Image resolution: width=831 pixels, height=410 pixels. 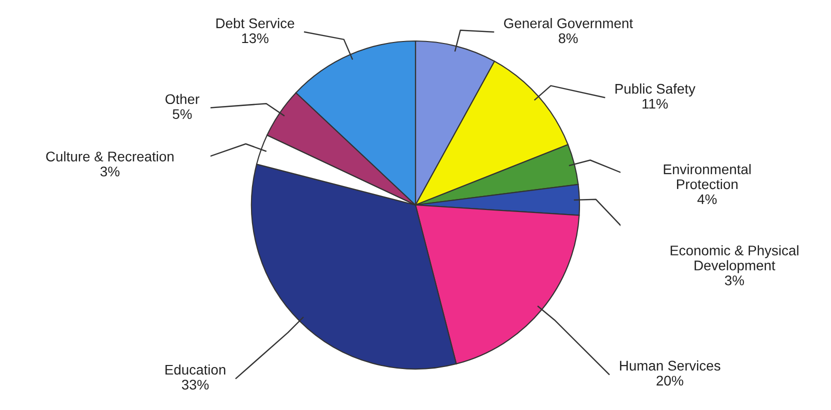 What do you see at coordinates (195, 385) in the screenshot?
I see `data-label: 33%` at bounding box center [195, 385].